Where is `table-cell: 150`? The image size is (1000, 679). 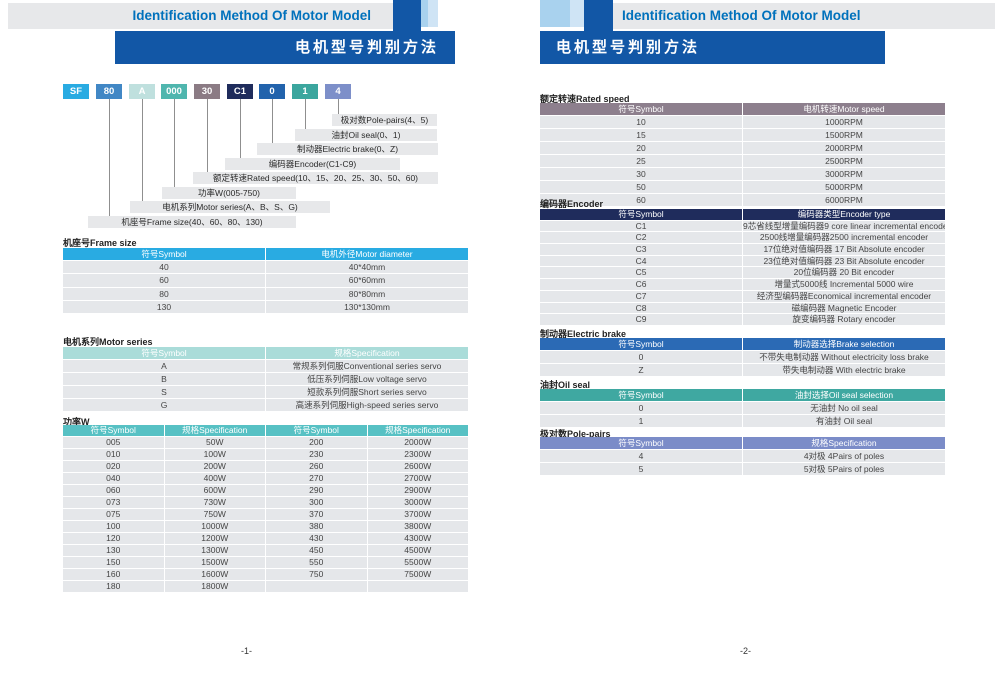 table-cell: 150 is located at coordinates (113, 562).